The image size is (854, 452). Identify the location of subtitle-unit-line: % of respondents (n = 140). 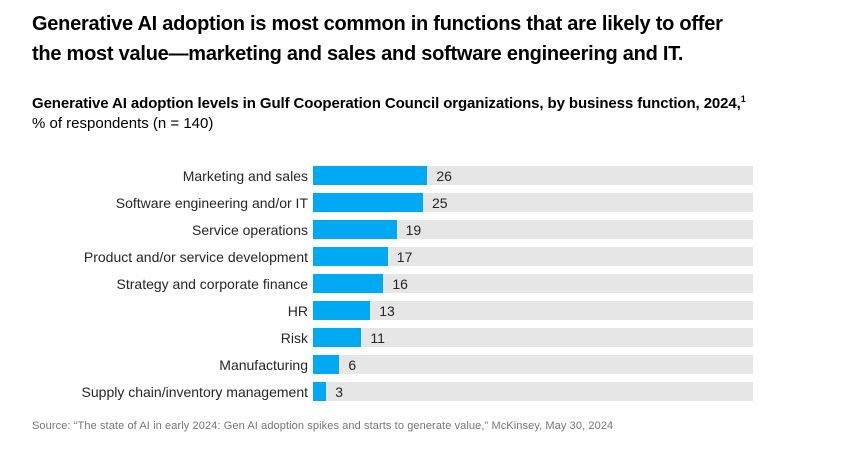
(123, 123).